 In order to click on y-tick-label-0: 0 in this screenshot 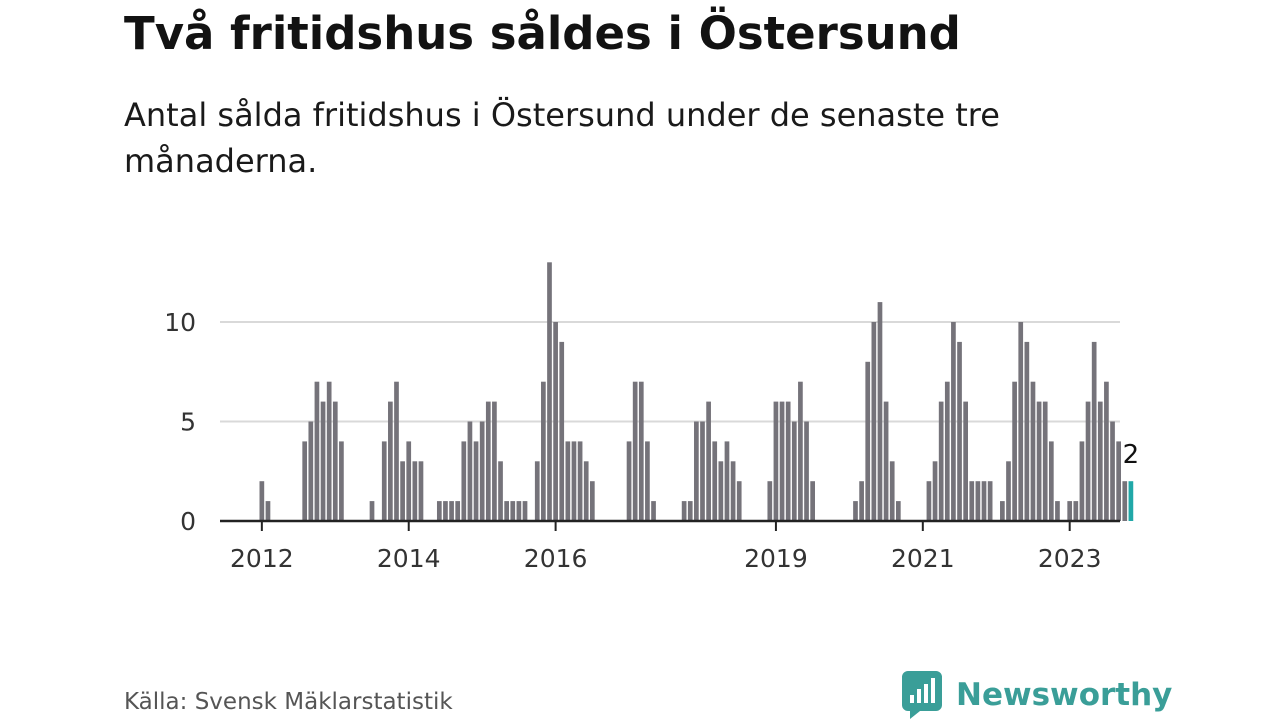, I will do `click(188, 521)`.